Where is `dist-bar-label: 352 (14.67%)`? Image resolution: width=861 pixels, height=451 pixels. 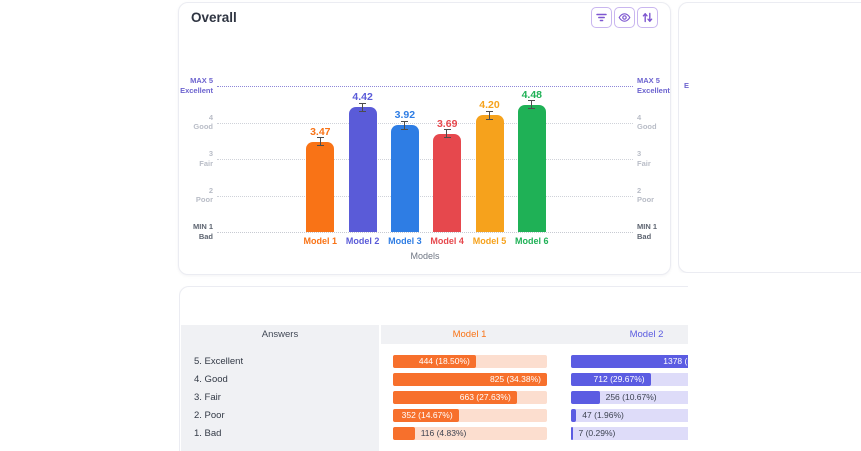 dist-bar-label: 352 (14.67%) is located at coordinates (427, 415).